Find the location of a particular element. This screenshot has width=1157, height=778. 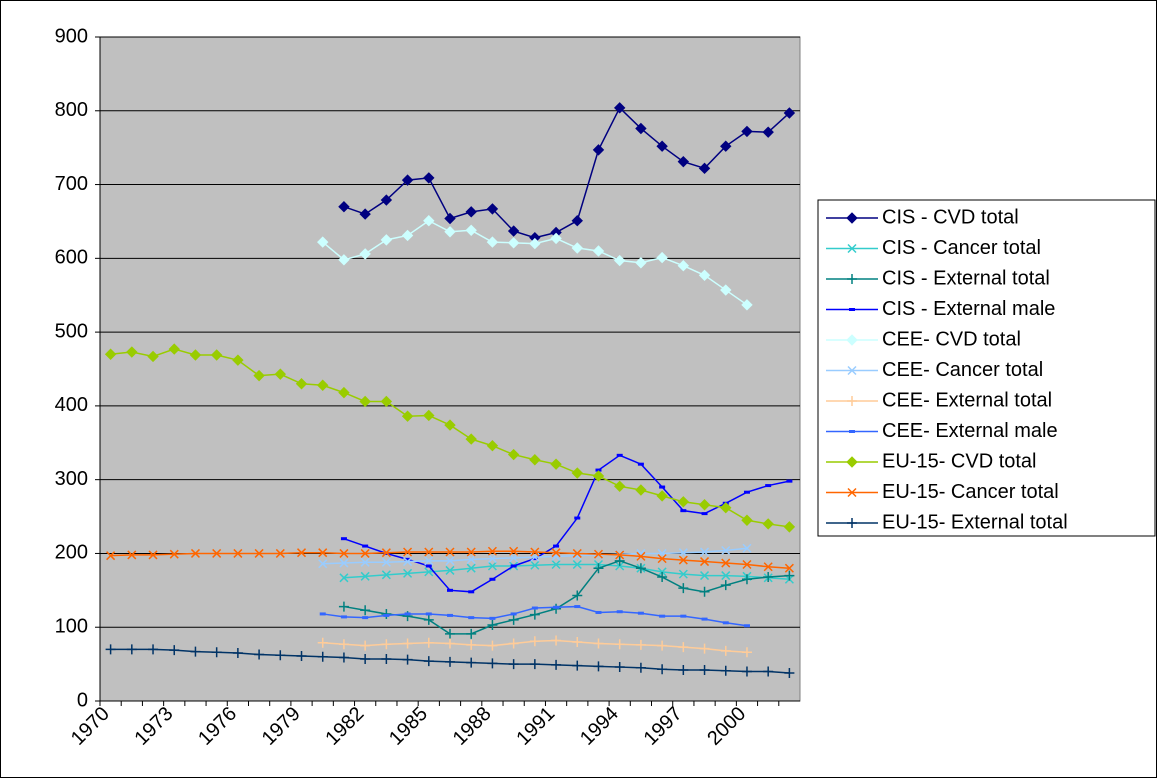

y-tick-label: 0 is located at coordinates (82, 700).